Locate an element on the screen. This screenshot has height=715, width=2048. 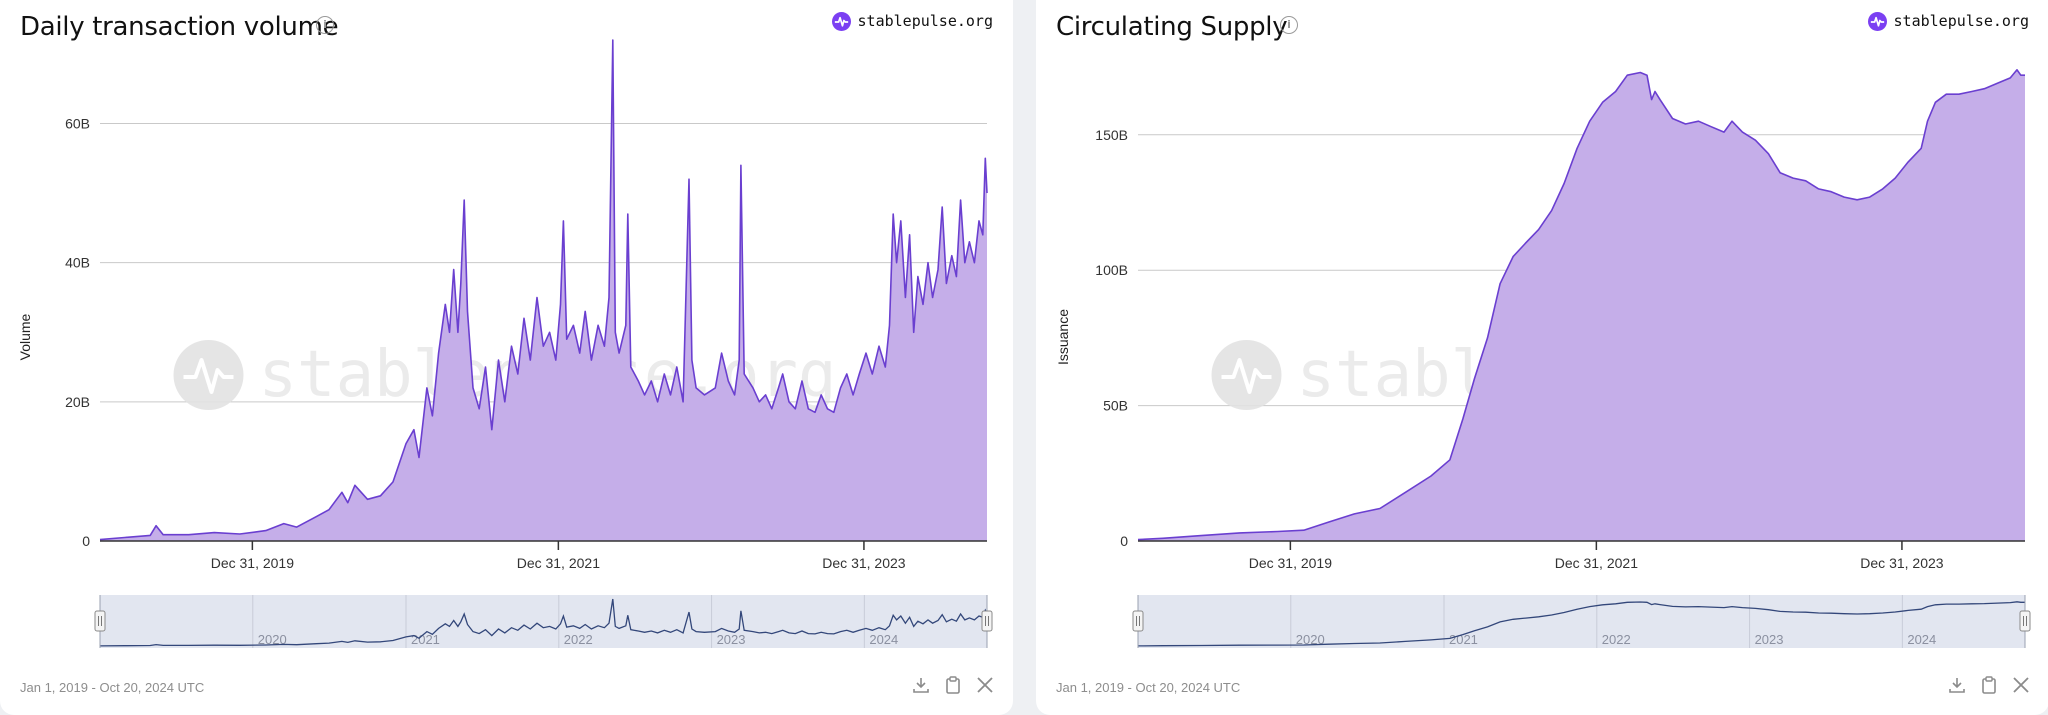
y-tick-label: 100B is located at coordinates (1111, 270).